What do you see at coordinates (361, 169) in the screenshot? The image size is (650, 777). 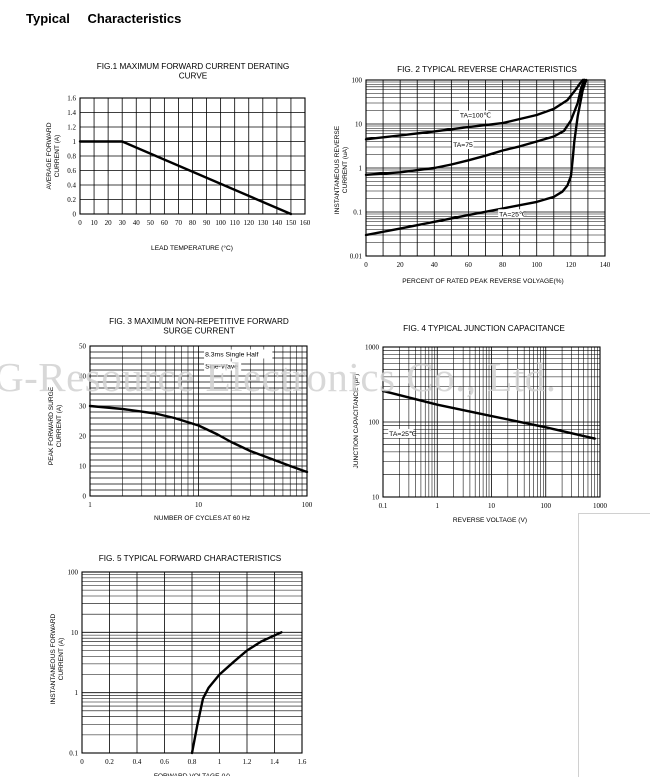 I see `fig2-ytick-label: 1` at bounding box center [361, 169].